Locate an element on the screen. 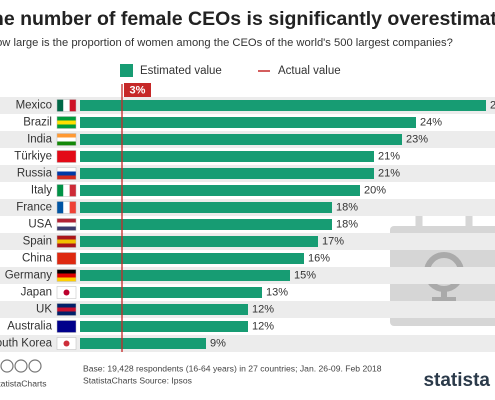  category-label: USA is located at coordinates (40, 225).